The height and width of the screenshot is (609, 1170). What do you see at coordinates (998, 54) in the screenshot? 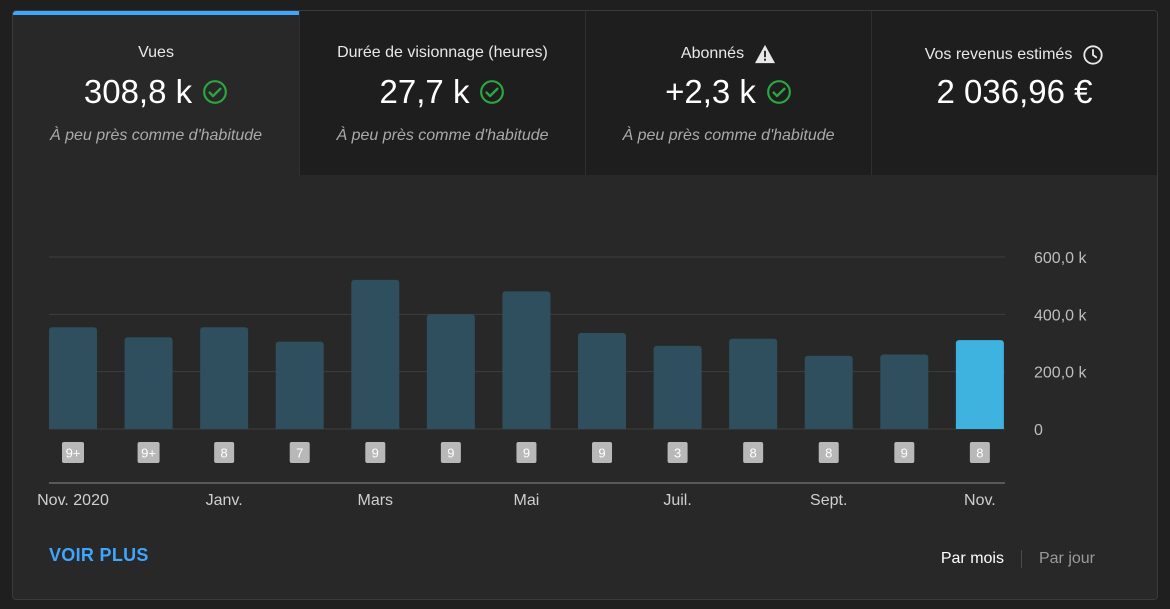
I see `tab-title-label: Vos revenus estimés` at bounding box center [998, 54].